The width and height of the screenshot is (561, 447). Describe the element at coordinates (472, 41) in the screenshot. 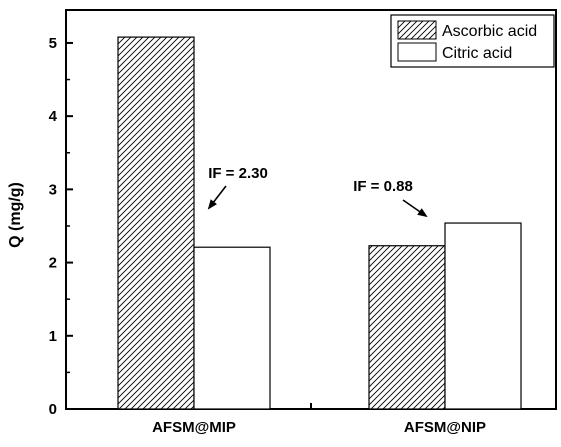

I see `legend: Ascorbic acid Citric acid` at that location.